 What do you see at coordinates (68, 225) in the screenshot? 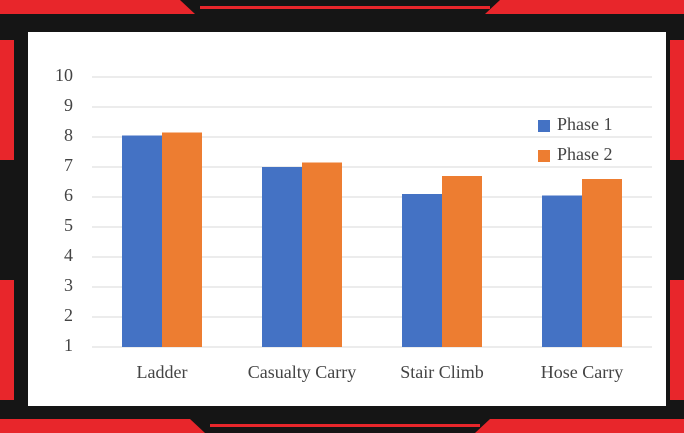
I see `y-tick-label: 5` at bounding box center [68, 225].